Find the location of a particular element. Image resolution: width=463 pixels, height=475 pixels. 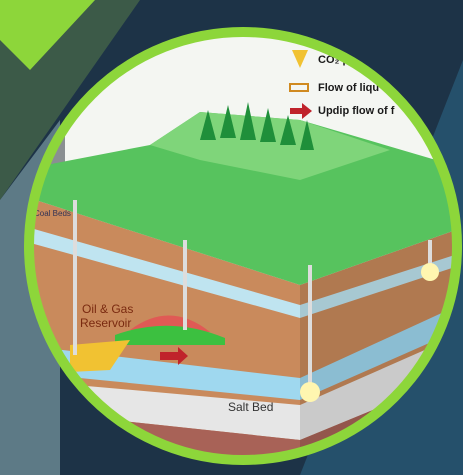

reservoir-label: Reservoir is located at coordinates (105, 323).